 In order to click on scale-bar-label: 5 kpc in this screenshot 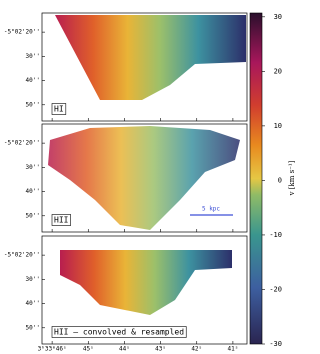, I will do `click(211, 209)`.